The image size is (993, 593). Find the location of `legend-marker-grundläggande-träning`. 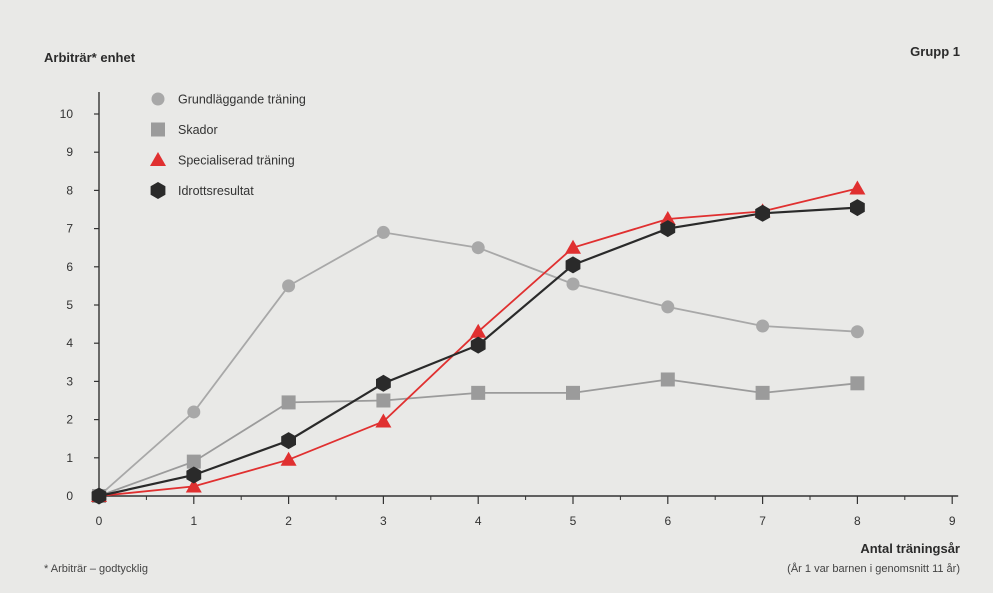

legend-marker-grundläggande-träning is located at coordinates (158, 99).